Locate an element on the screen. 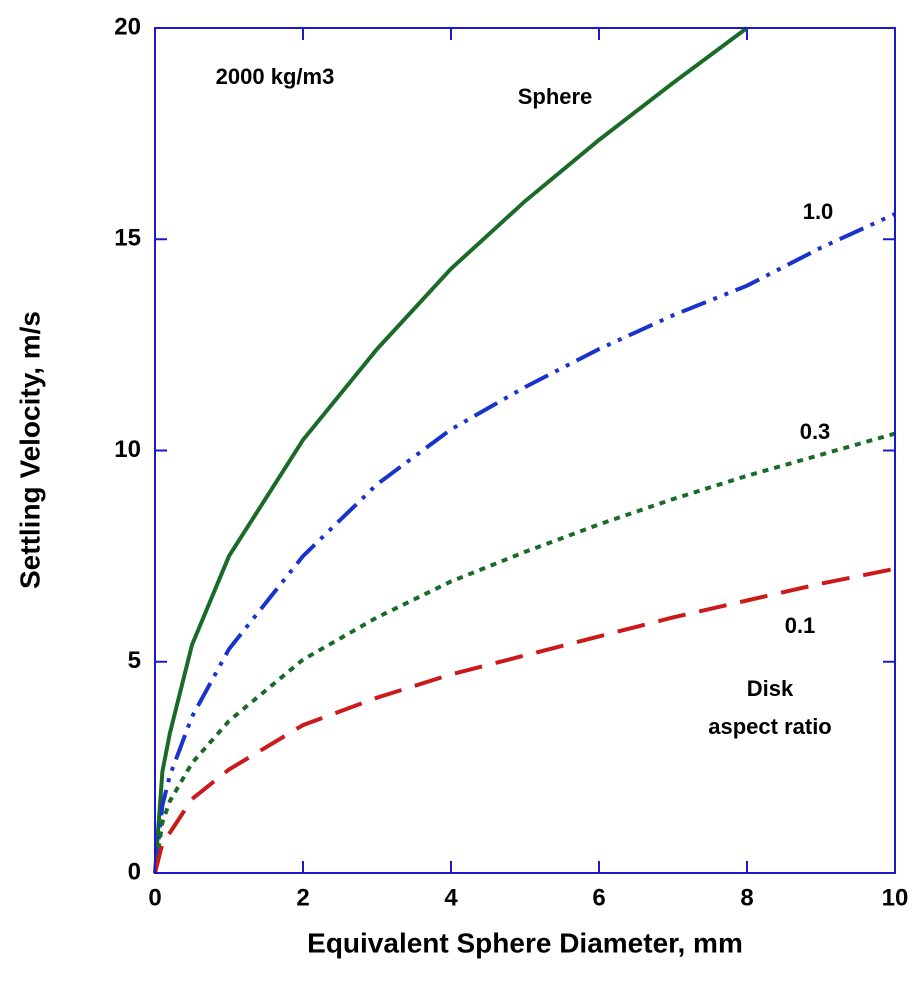  y-tick-label: 20 is located at coordinates (127, 26).